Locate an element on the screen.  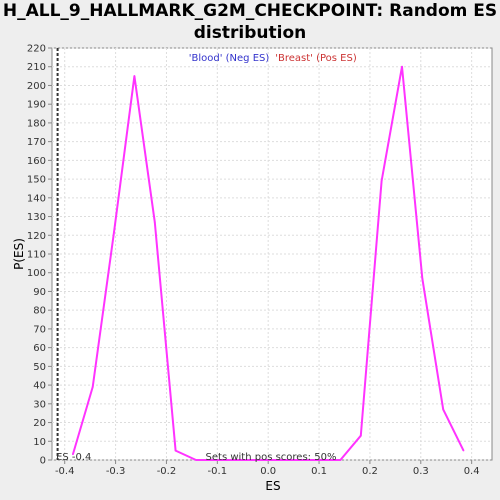
y-tick-label: 0 is located at coordinates (43, 461).